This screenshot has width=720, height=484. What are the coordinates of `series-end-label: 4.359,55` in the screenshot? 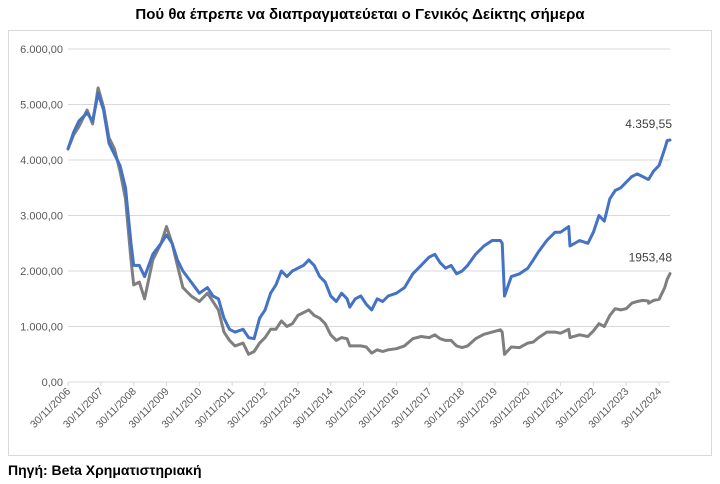 It's located at (648, 124).